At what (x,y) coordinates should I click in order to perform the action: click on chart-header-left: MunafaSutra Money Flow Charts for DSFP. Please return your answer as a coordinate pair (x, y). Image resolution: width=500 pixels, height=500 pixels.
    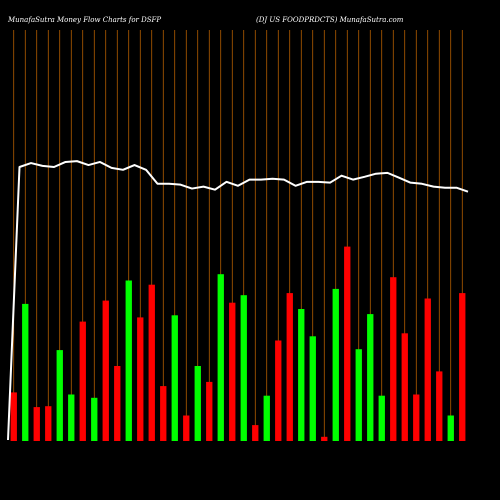
    Looking at the image, I should click on (84, 20).